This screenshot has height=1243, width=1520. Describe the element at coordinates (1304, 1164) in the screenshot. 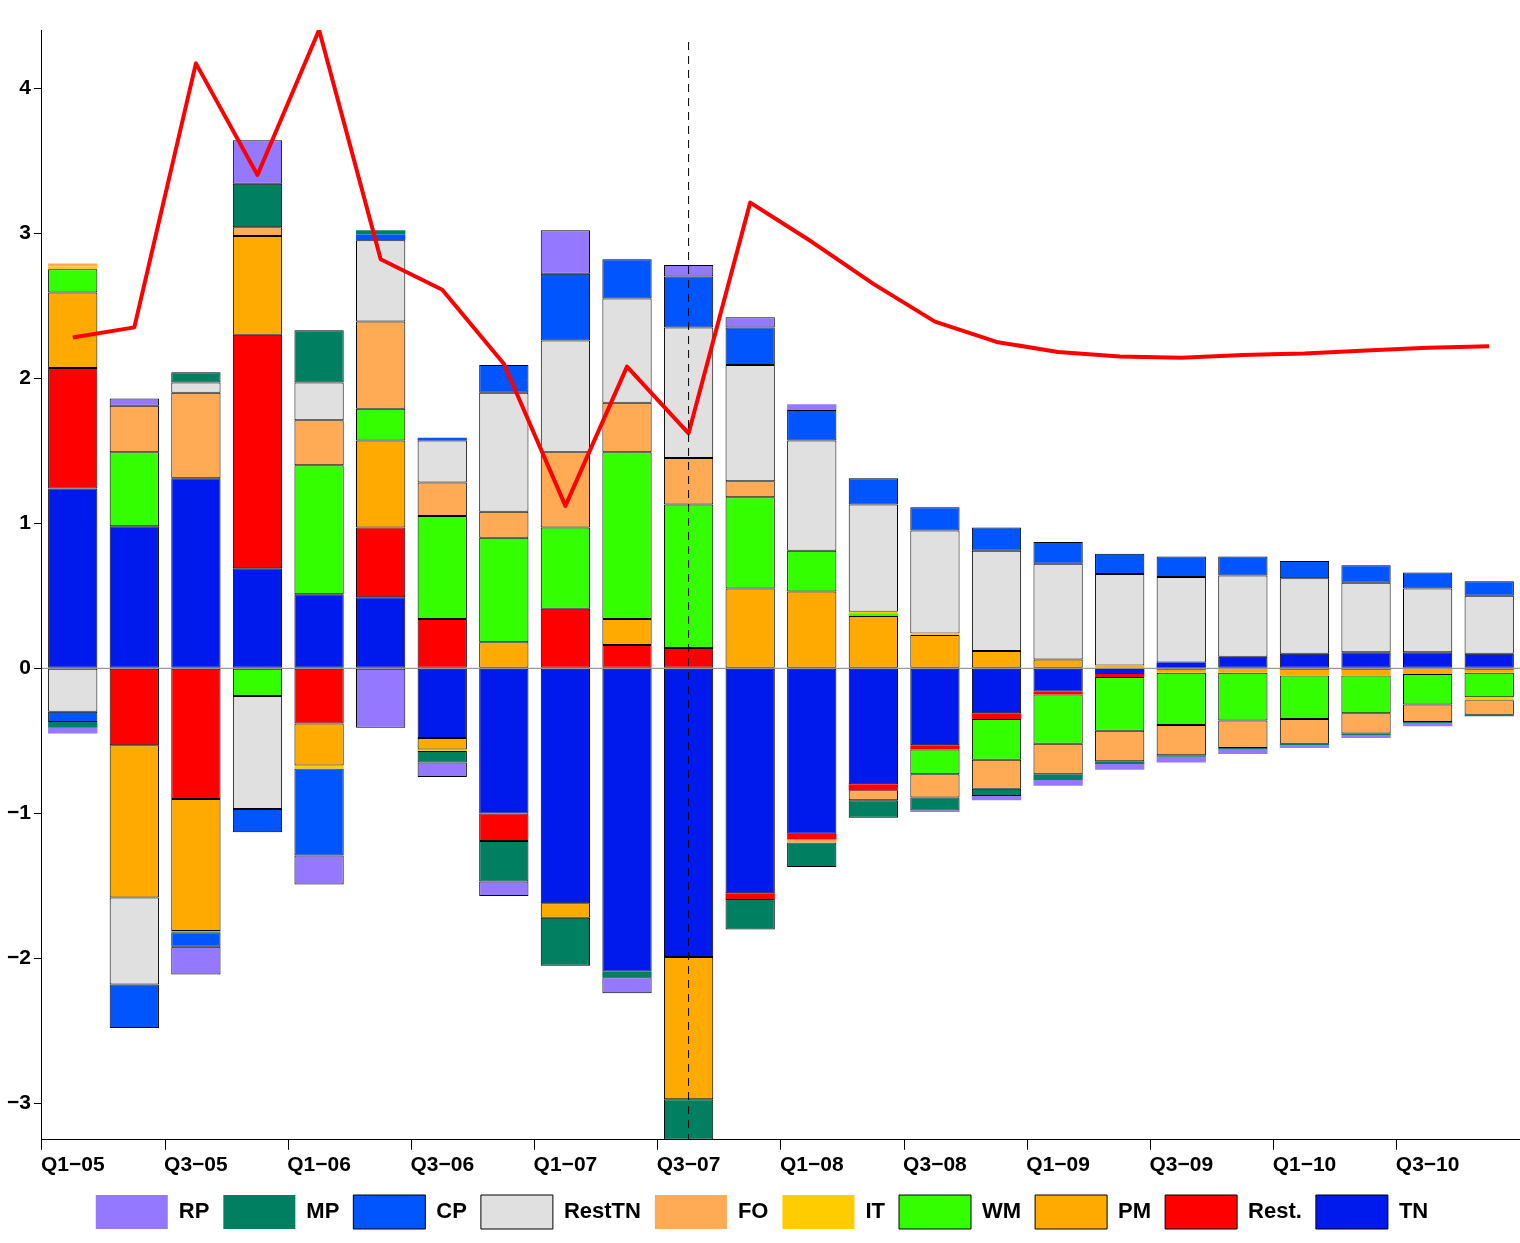

I see `x-tick-label: Q1−10` at that location.